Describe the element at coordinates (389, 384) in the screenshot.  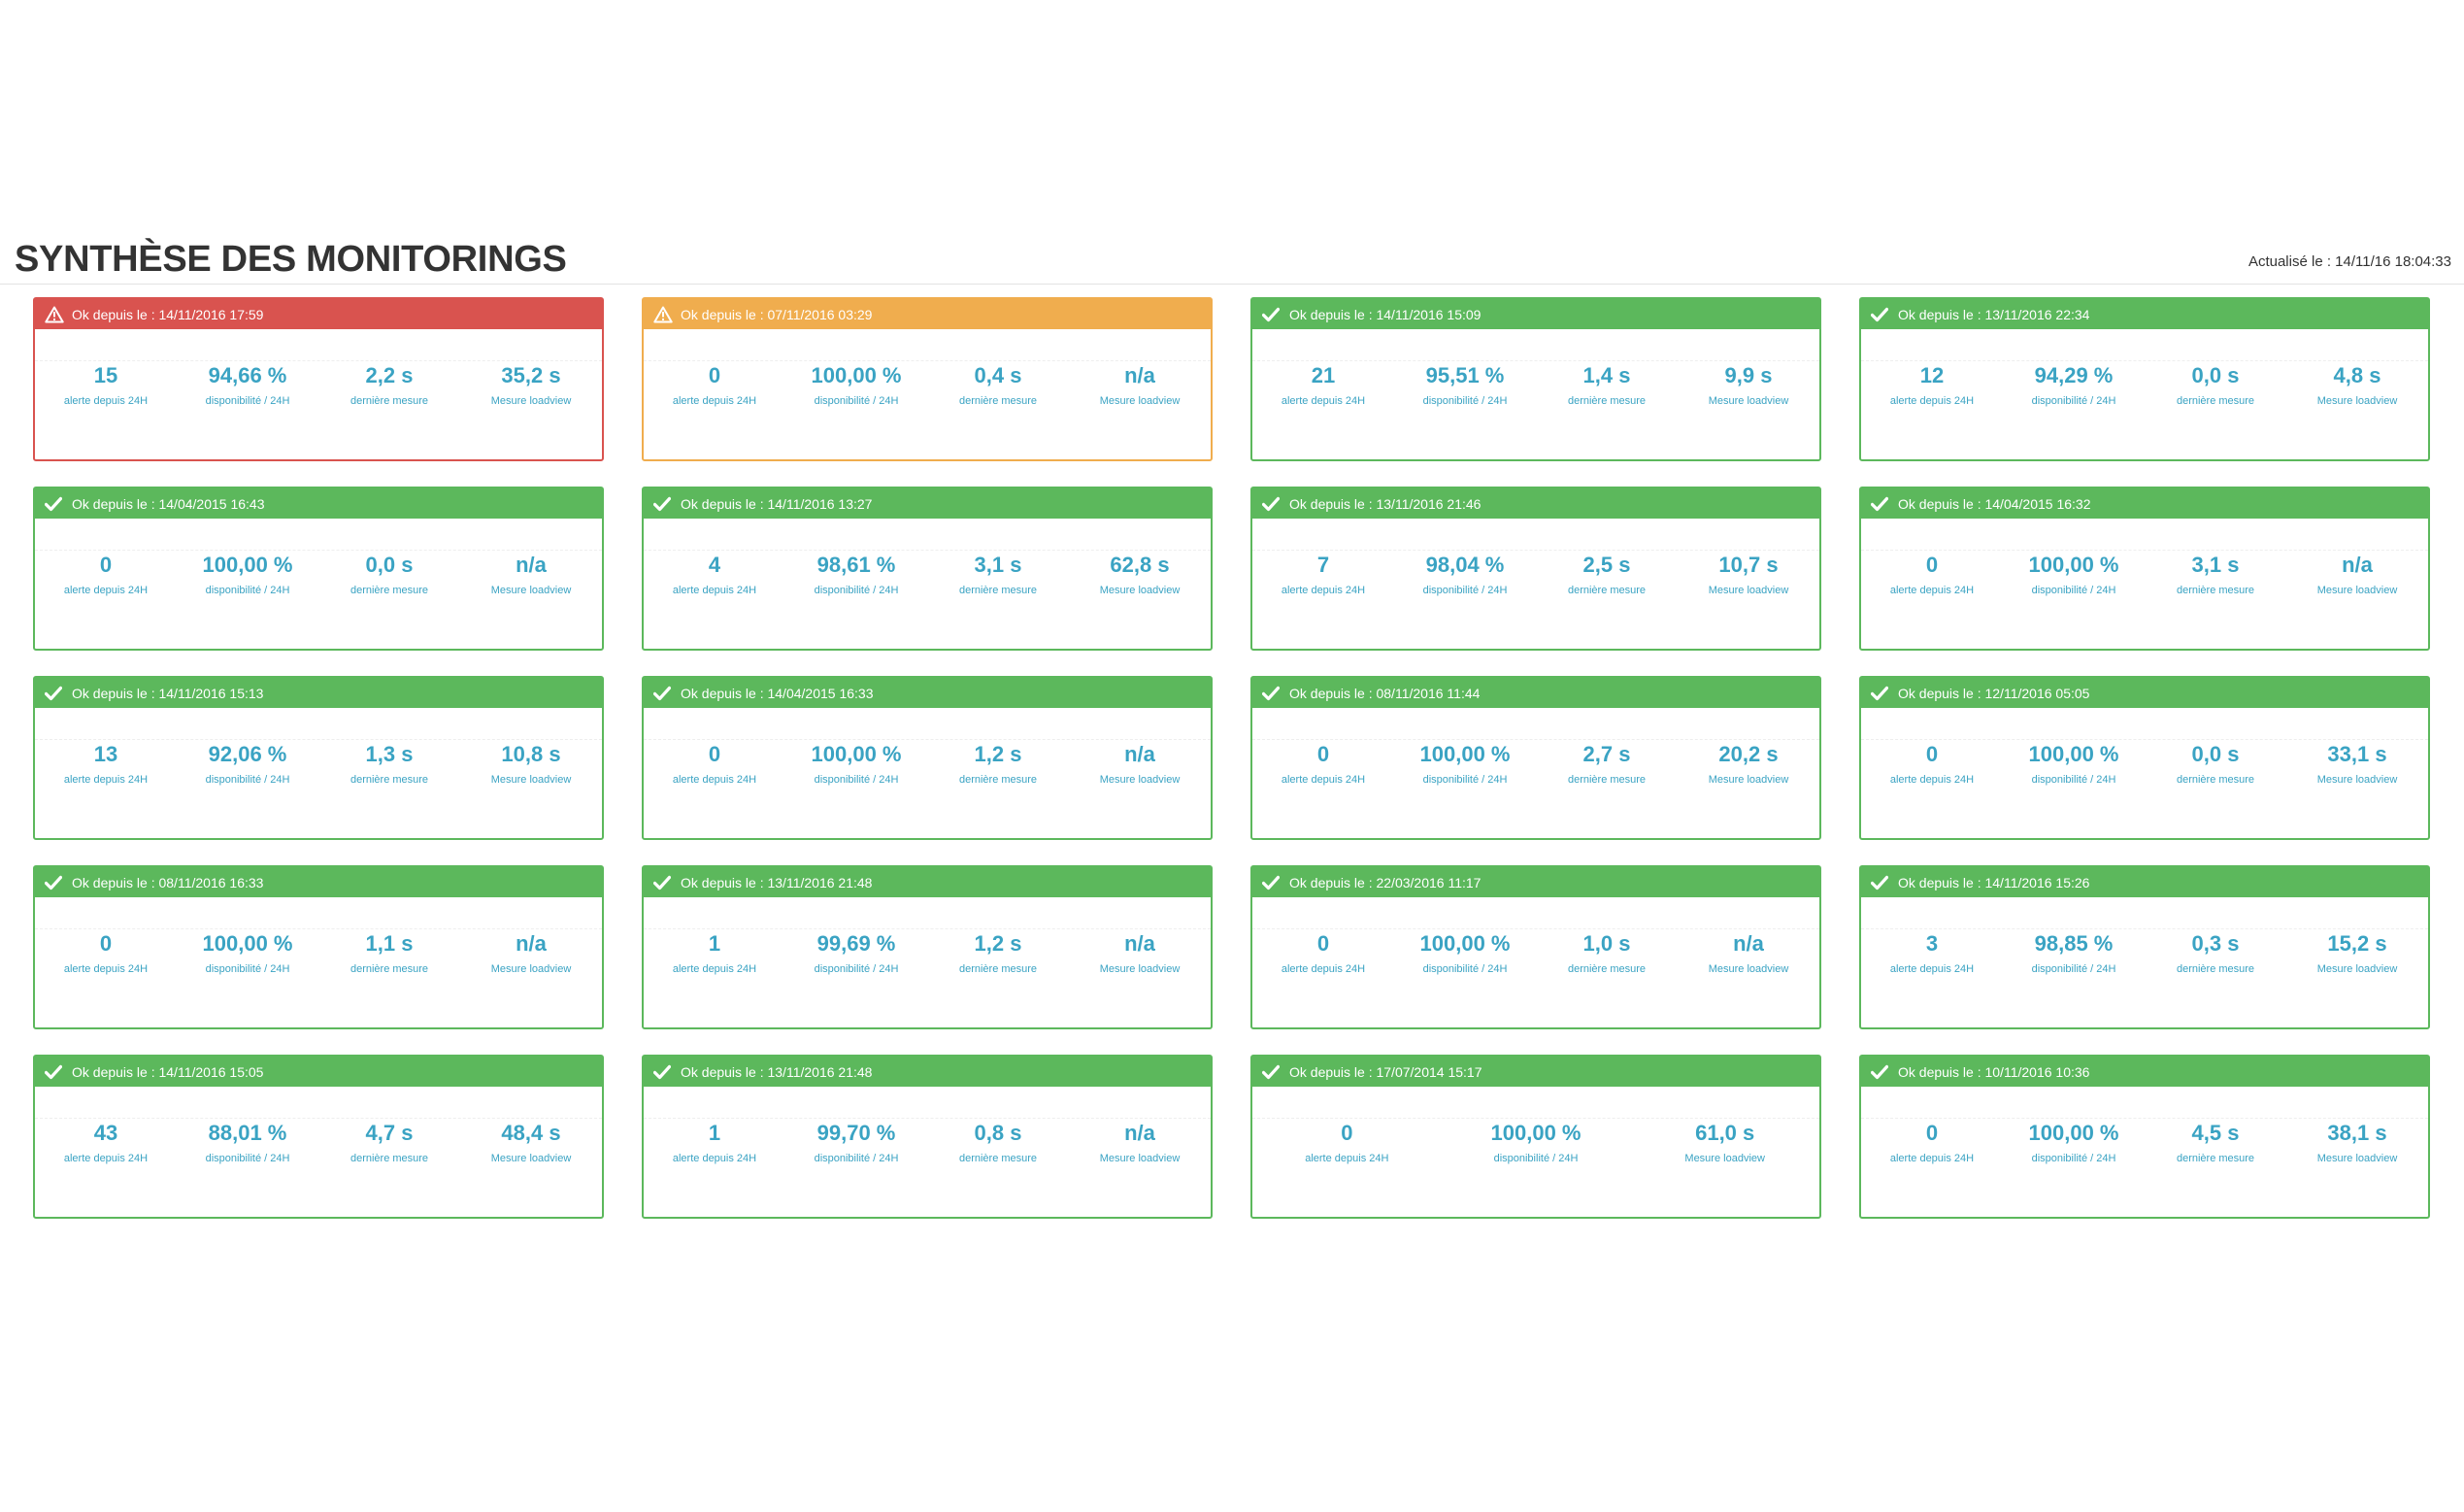
I see `metric-last: 2,2 s dernière mesure` at that location.